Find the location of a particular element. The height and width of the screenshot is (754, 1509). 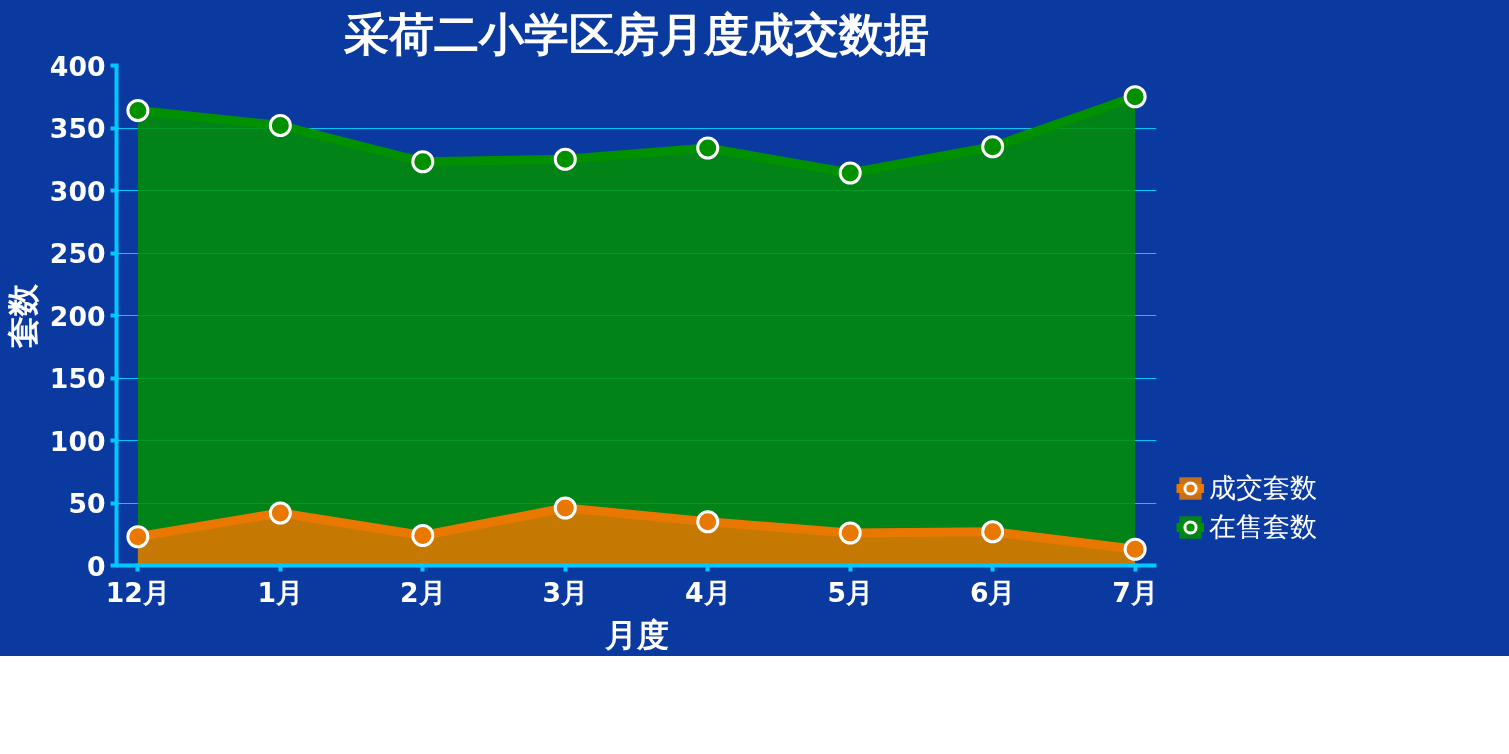

x-tick-label: 3月 is located at coordinates (565, 592).